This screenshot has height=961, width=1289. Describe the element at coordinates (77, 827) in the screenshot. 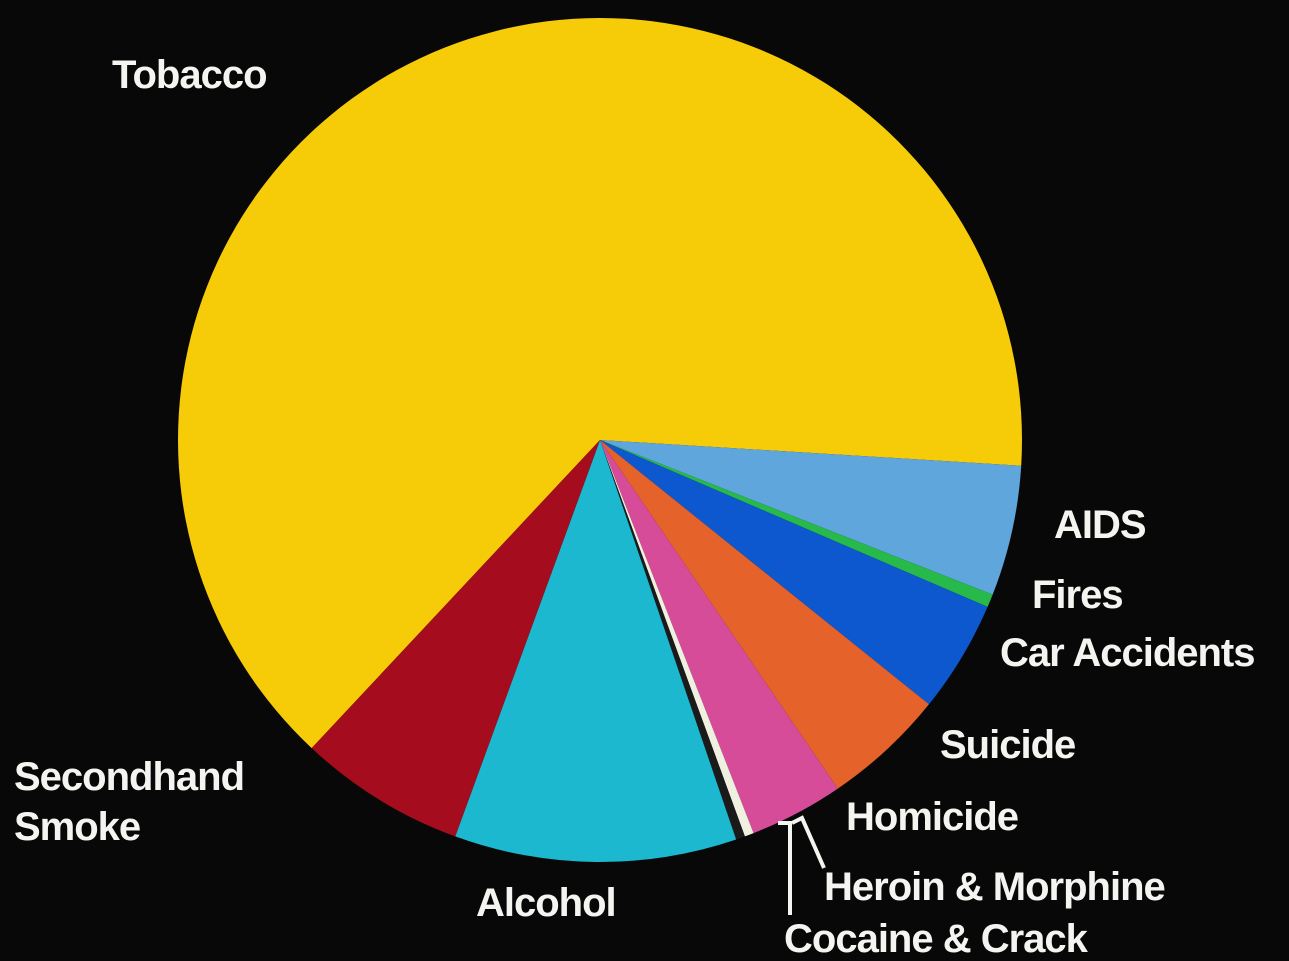

I see `label-secondhand-smoke-line2: Smoke` at that location.